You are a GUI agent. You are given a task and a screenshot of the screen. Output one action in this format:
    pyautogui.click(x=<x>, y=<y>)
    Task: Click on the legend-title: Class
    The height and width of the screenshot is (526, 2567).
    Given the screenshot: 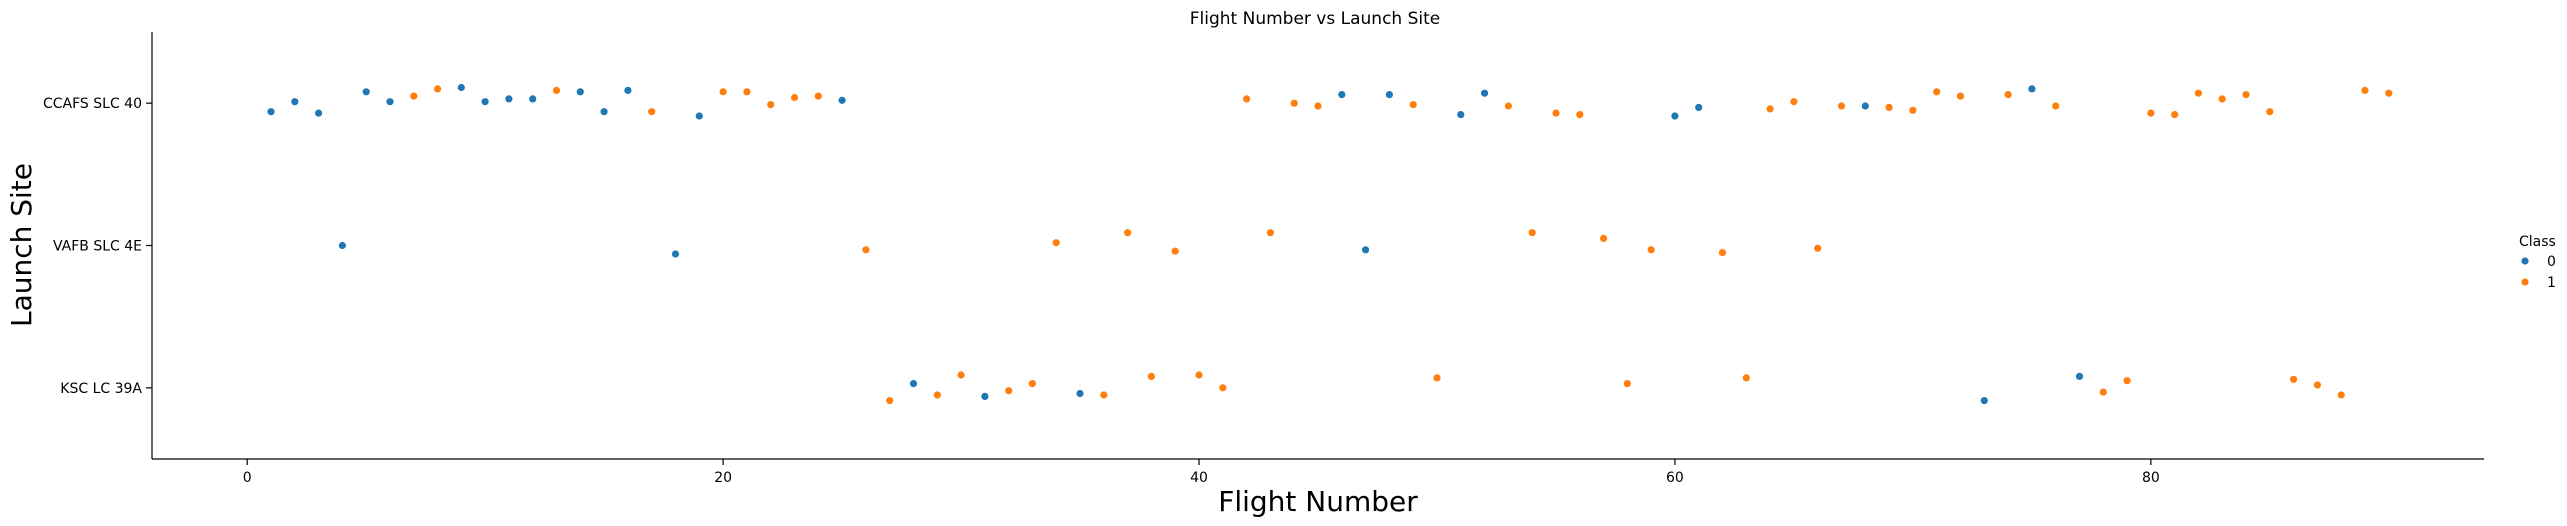 What is the action you would take?
    pyautogui.click(x=2537, y=242)
    